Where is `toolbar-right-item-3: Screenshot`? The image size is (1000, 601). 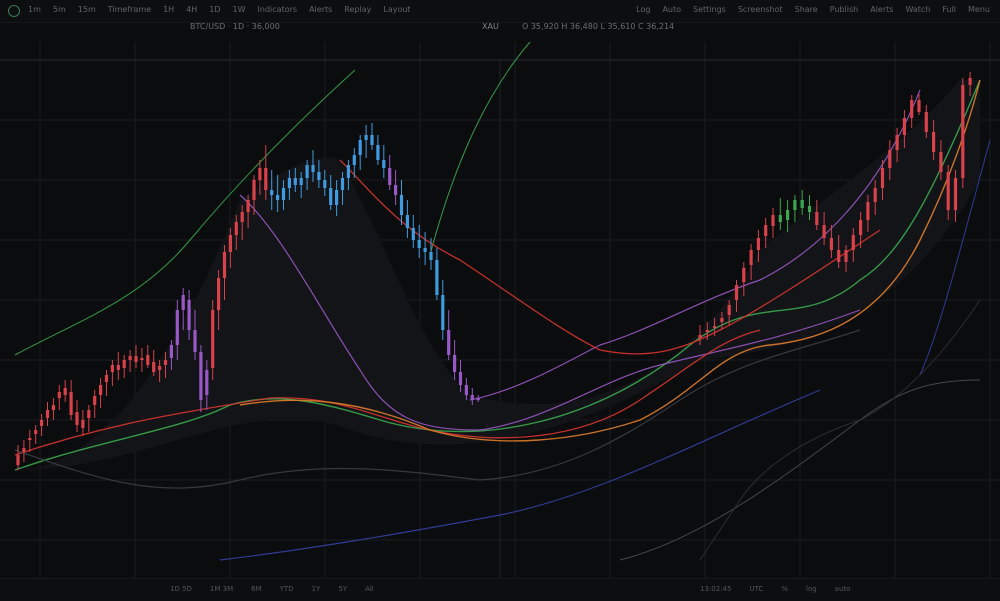 toolbar-right-item-3: Screenshot is located at coordinates (760, 9).